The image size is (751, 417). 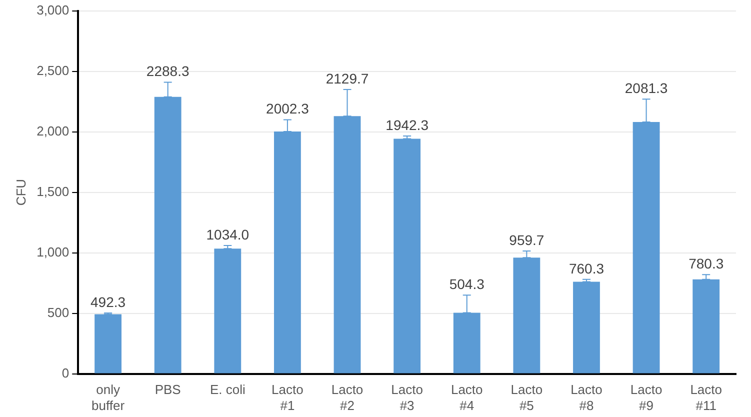 I want to click on y-axis-title: CFU, so click(x=20, y=192).